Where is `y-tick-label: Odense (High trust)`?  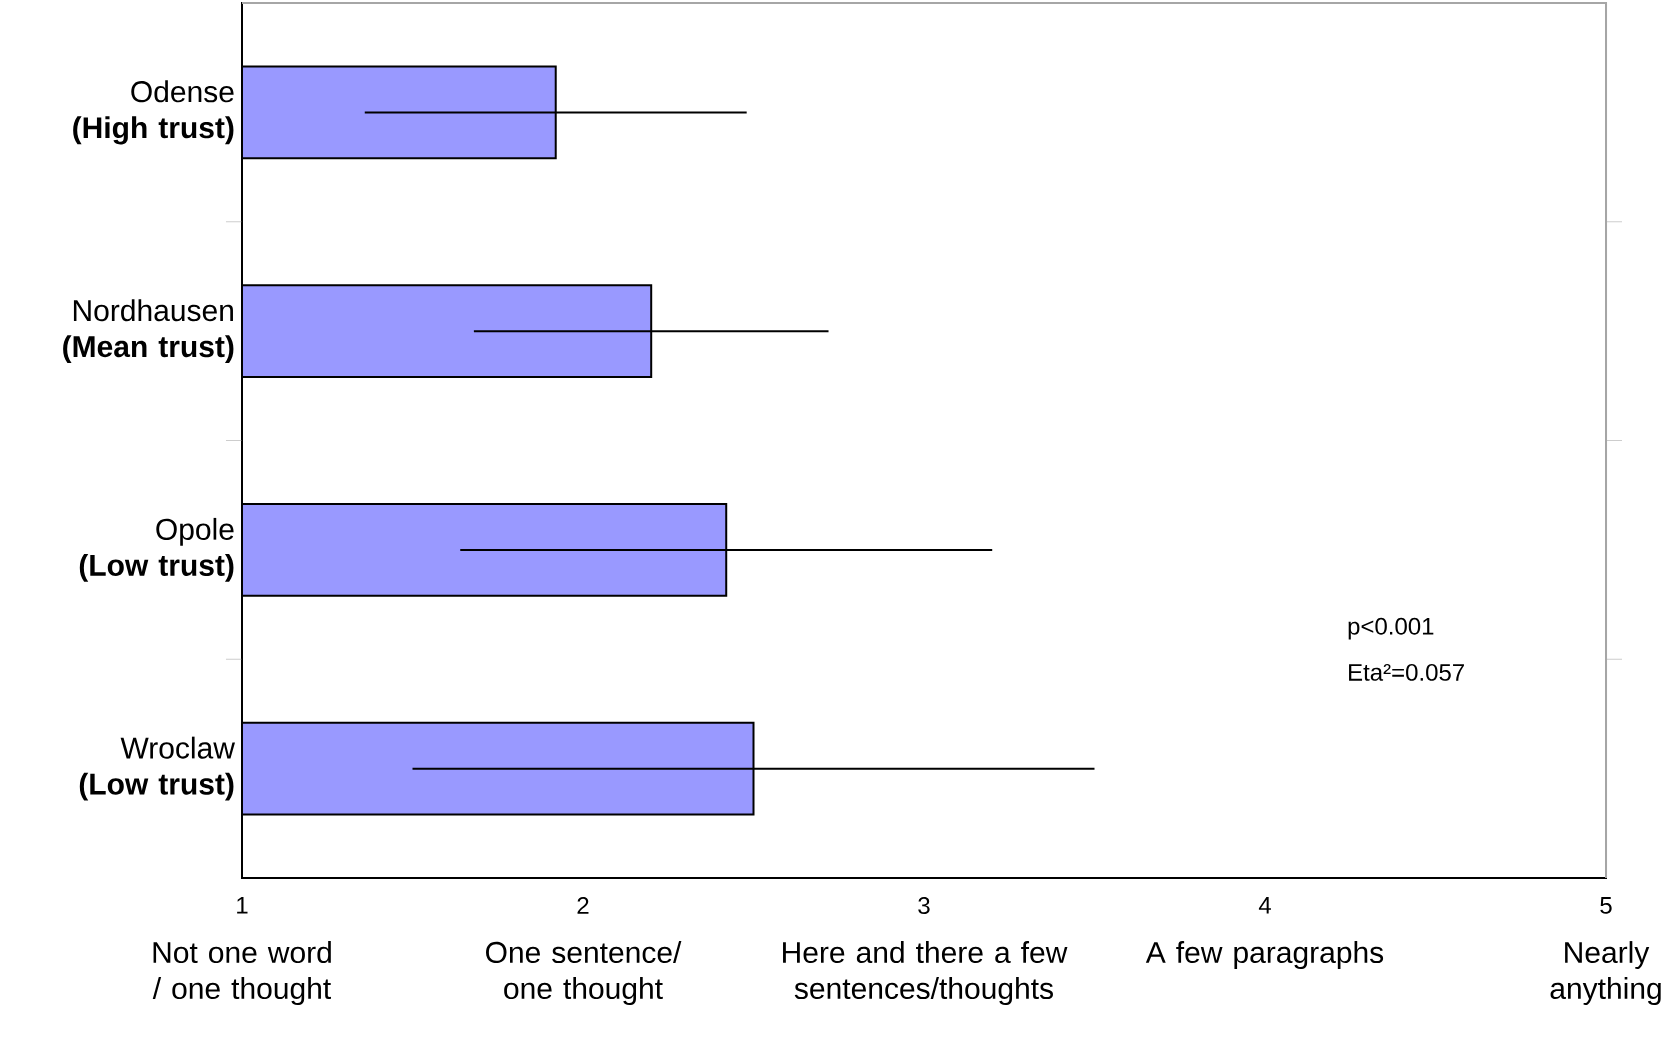
y-tick-label: Odense (High trust) is located at coordinates (153, 112).